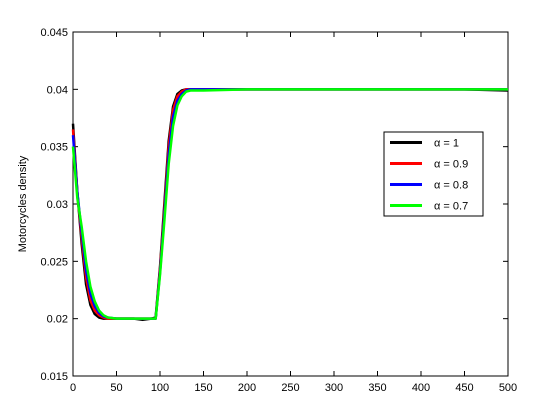 The image size is (560, 420). Describe the element at coordinates (377, 388) in the screenshot. I see `x-tick-label: 350` at that location.